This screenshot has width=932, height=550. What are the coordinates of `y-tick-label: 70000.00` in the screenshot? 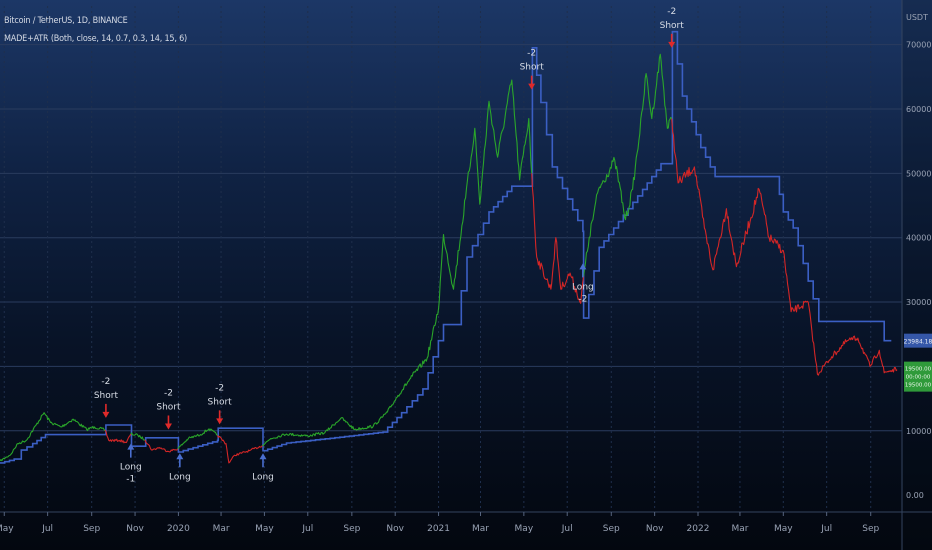 It's located at (919, 45).